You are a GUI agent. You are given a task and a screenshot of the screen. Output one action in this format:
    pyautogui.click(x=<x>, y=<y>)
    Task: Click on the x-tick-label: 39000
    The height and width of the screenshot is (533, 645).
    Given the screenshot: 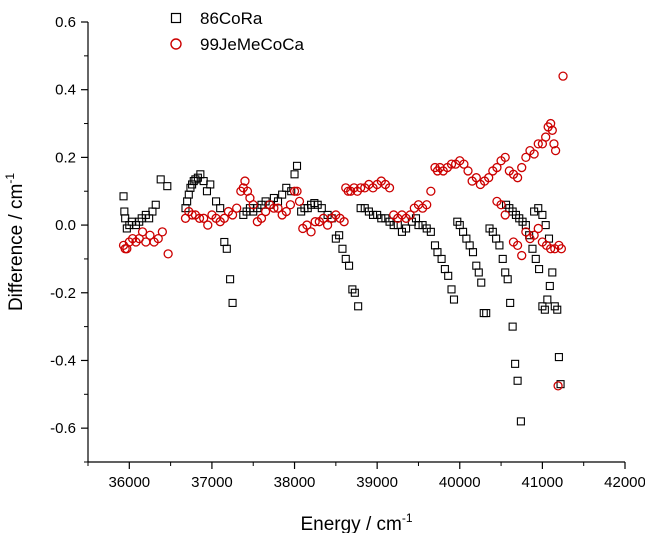 What is the action you would take?
    pyautogui.click(x=377, y=482)
    